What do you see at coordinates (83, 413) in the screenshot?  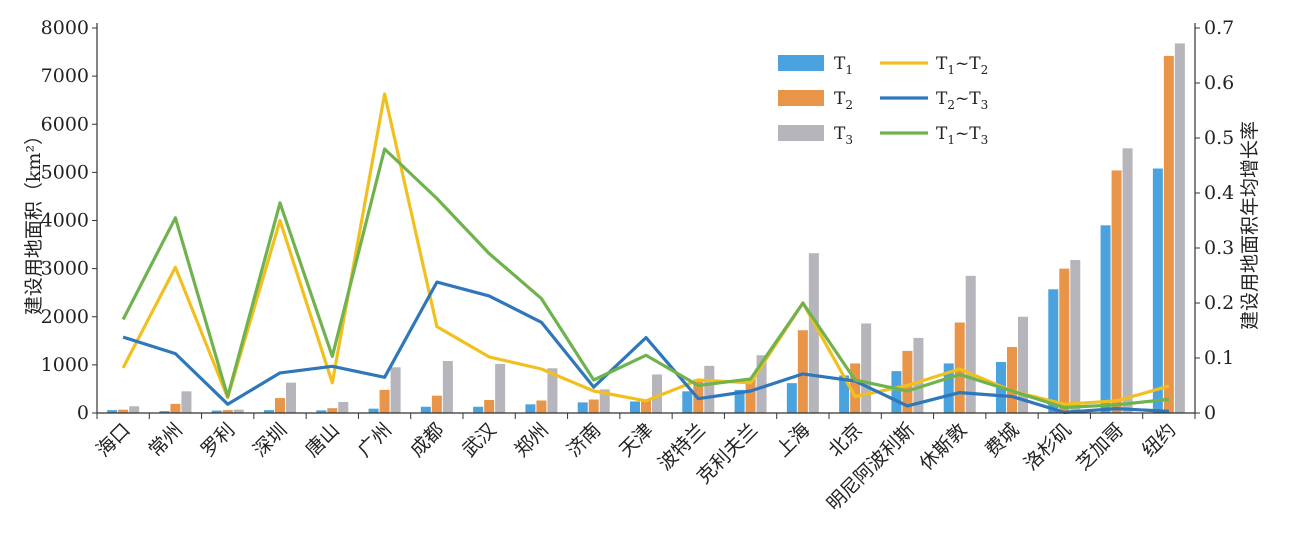 I see `y-tick-label: 0` at bounding box center [83, 413].